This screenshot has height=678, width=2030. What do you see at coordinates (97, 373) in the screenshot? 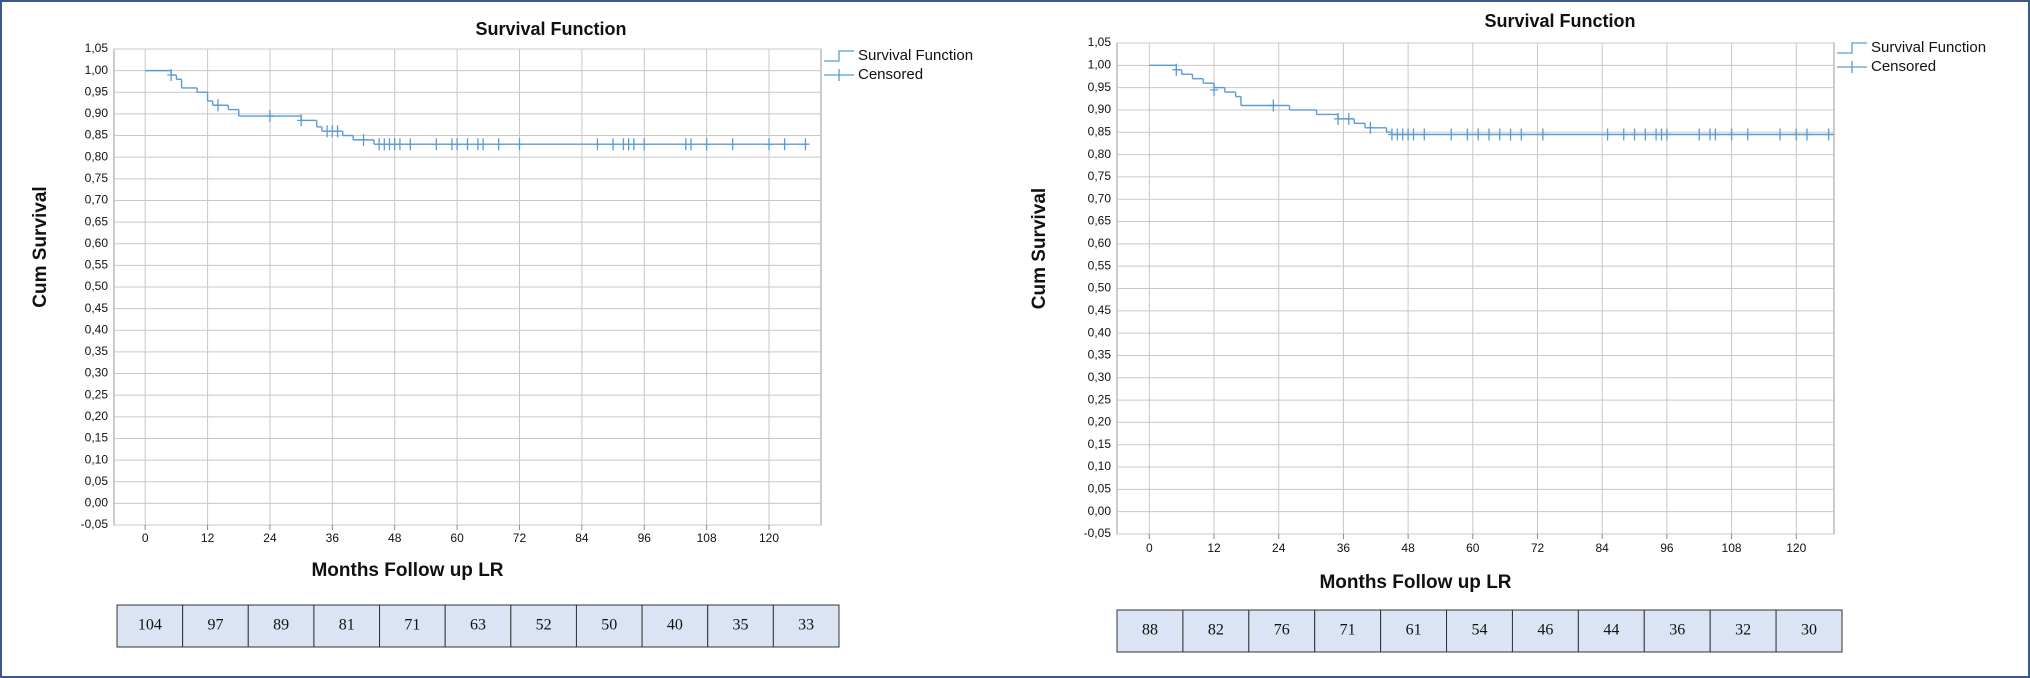
I see `y-tick-label: 0,30` at bounding box center [97, 373].